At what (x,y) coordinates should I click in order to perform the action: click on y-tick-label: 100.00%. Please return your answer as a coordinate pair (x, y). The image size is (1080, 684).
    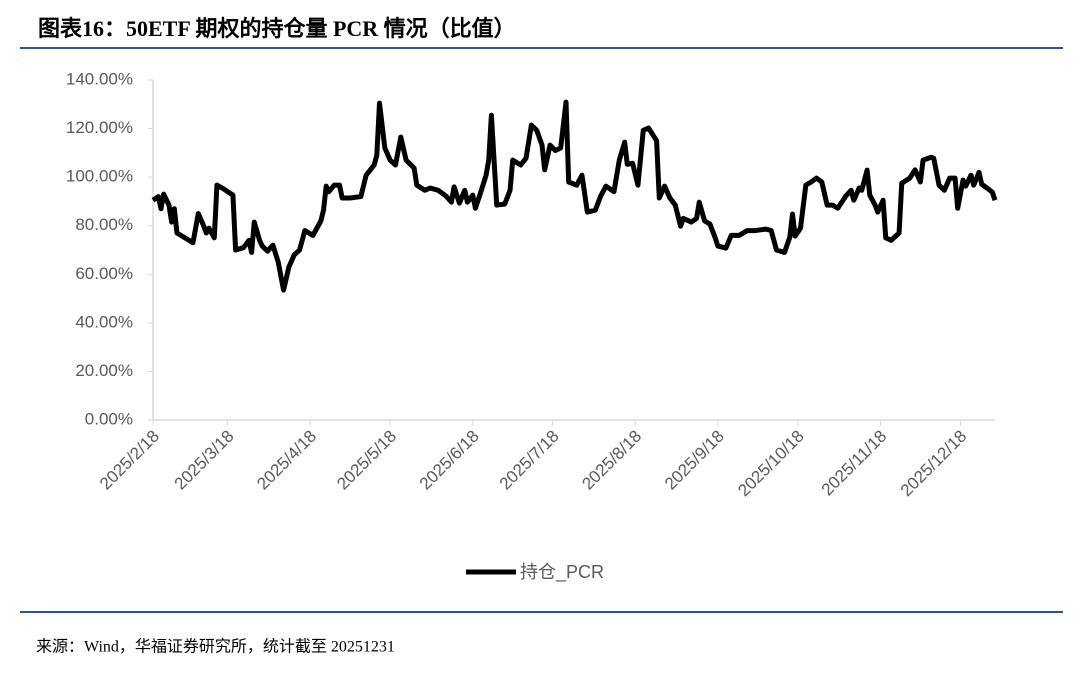
    Looking at the image, I should click on (99, 176).